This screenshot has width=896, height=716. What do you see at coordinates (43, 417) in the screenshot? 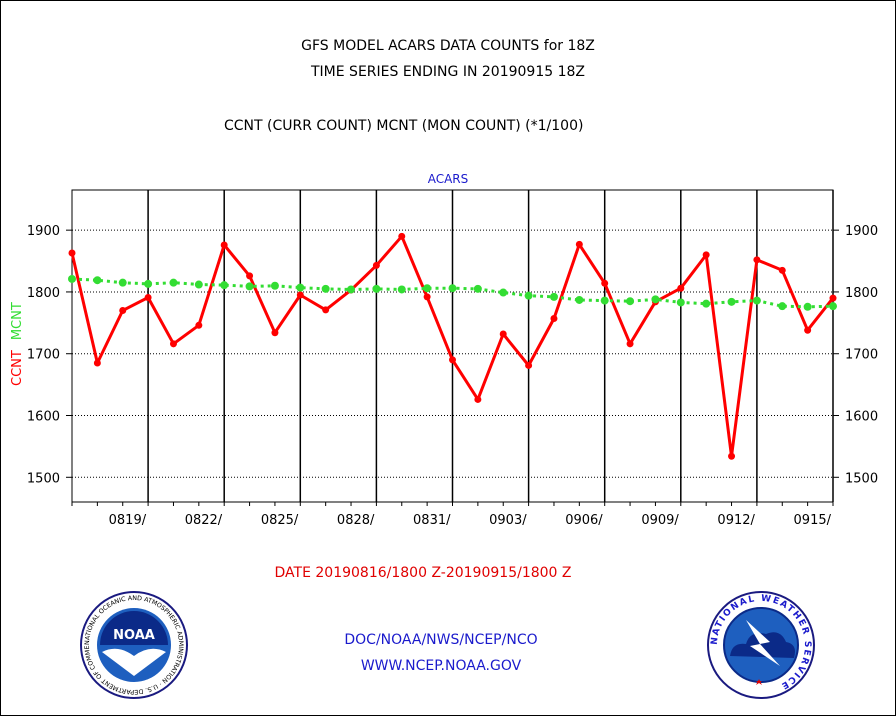
I see `y-tick-label: 1600` at bounding box center [43, 417].